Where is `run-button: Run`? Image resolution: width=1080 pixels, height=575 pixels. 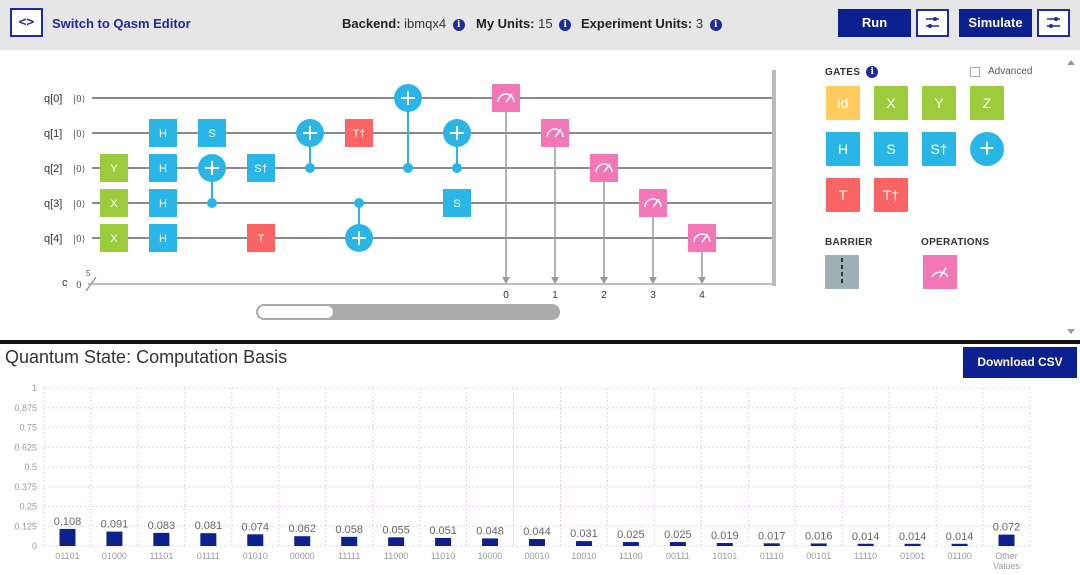 run-button: Run is located at coordinates (874, 23).